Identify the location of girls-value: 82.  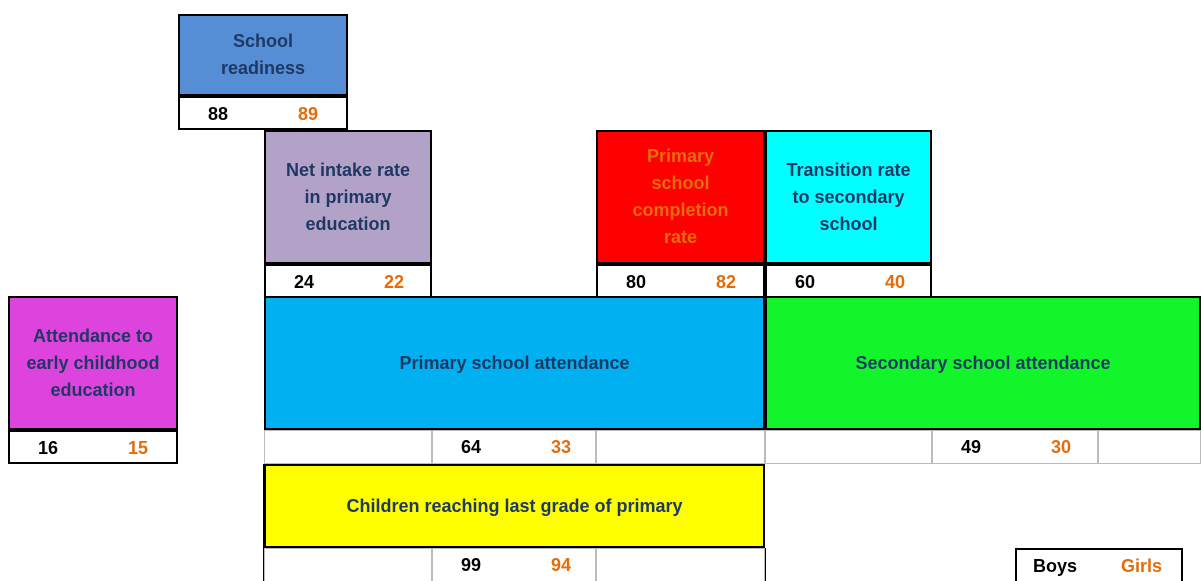
(726, 282).